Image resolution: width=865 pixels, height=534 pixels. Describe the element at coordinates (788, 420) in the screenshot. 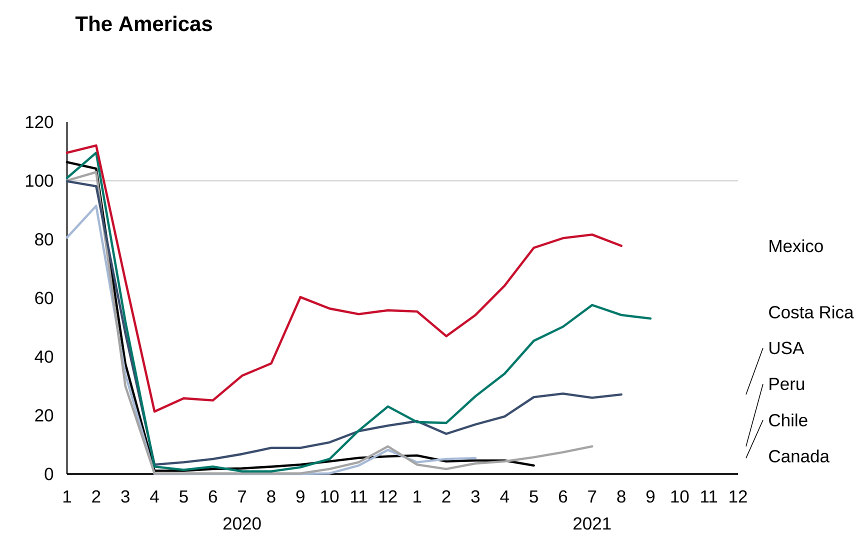

I see `text: Chile` at that location.